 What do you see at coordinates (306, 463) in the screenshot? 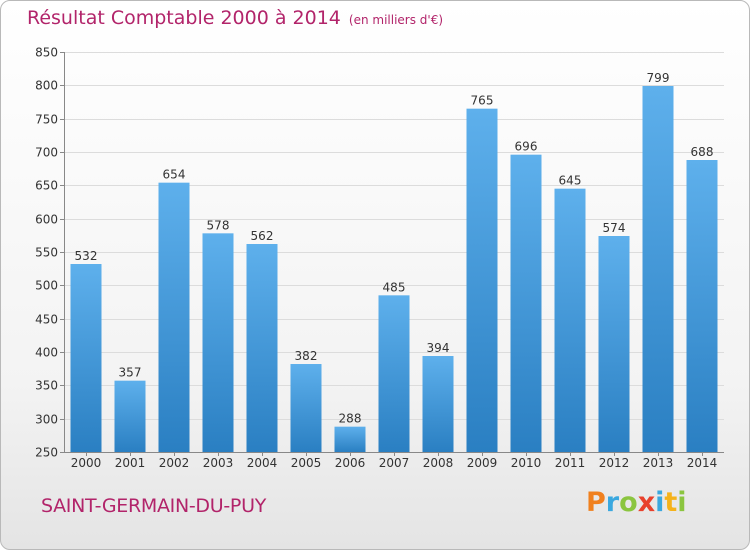
I see `x-tick-label: 2005` at bounding box center [306, 463].